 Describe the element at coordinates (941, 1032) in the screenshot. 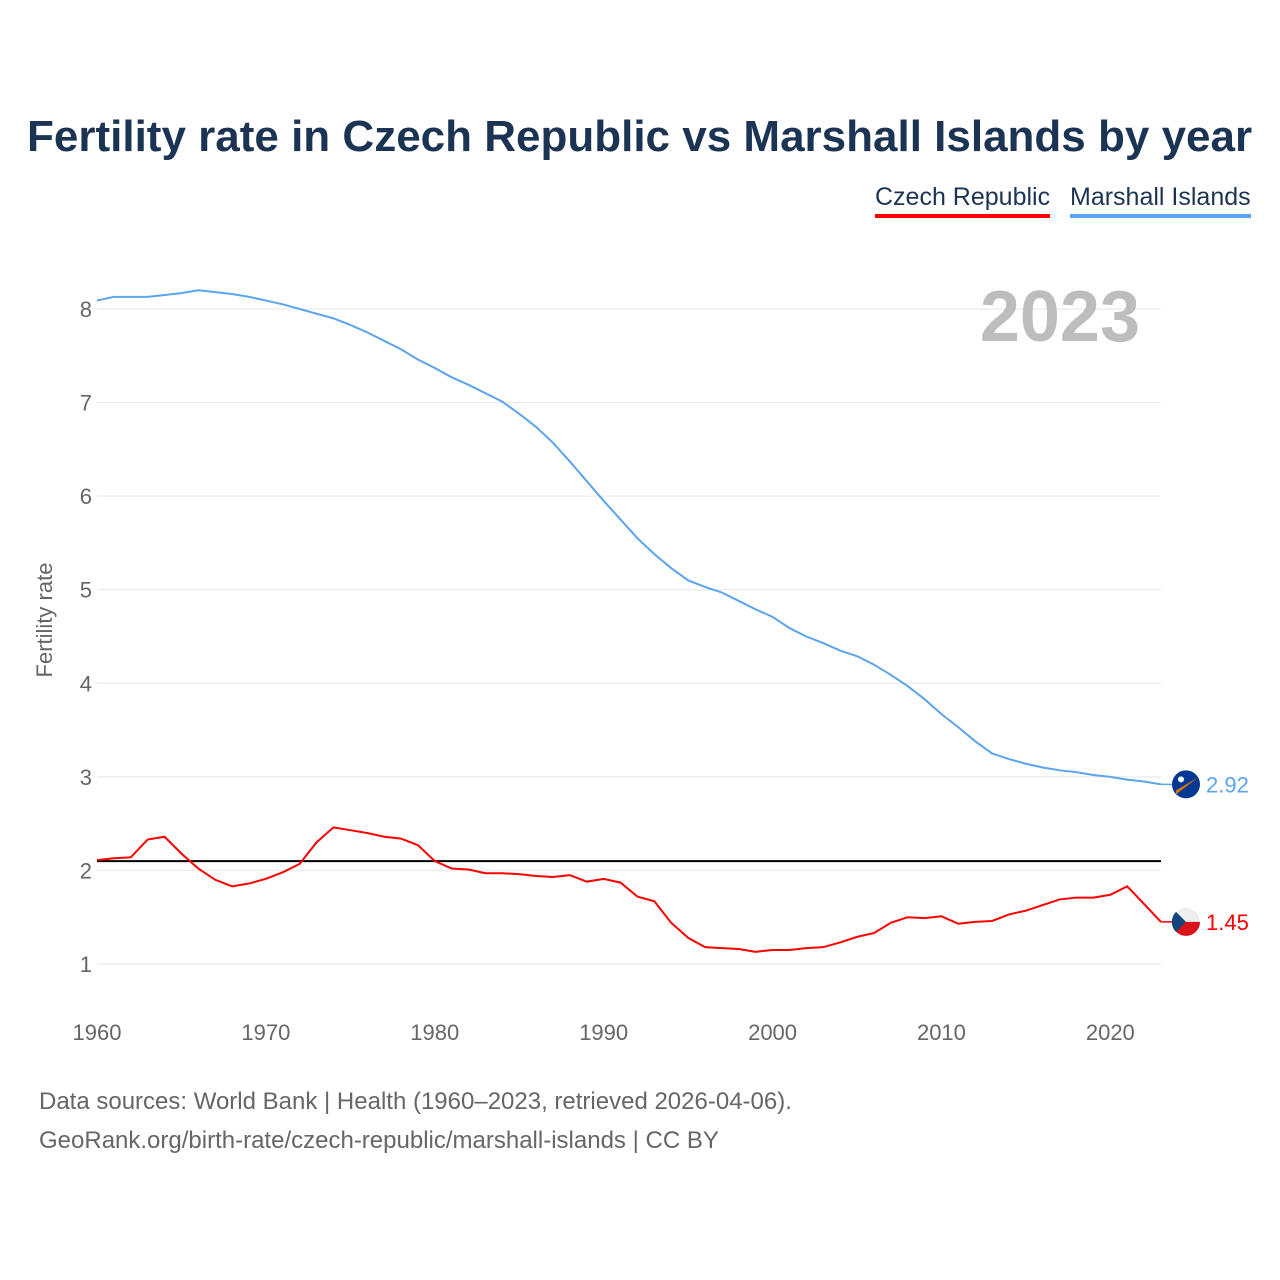

I see `x-tick-label: 2010` at that location.